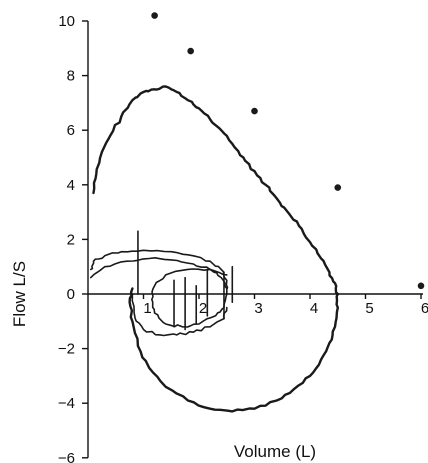  I want to click on y-tick-label: 4, so click(71, 185).